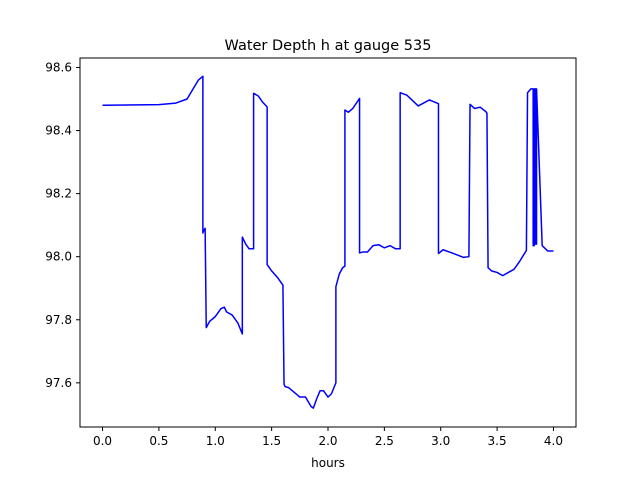  I want to click on y-tick-label: 98.2, so click(58, 194).